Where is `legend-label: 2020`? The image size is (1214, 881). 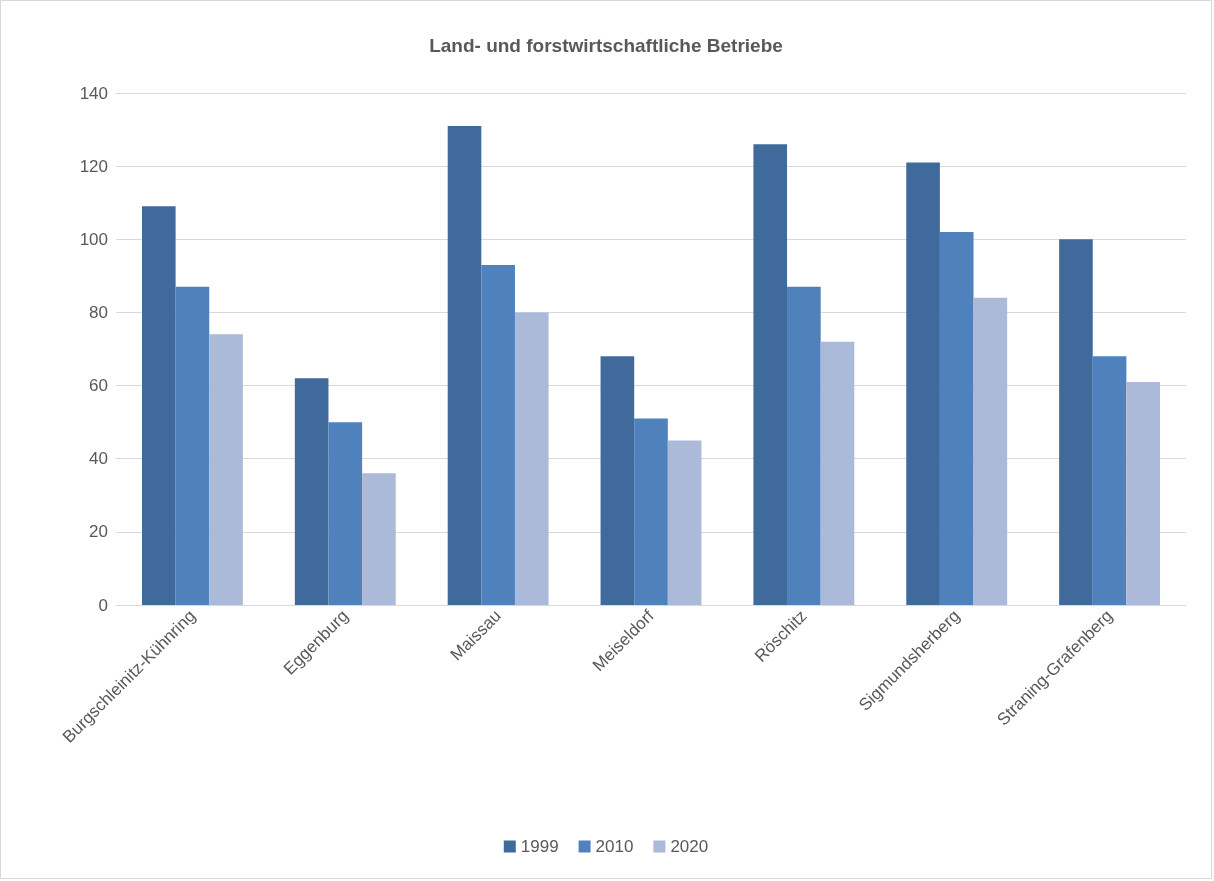
legend-label: 2020 is located at coordinates (689, 846).